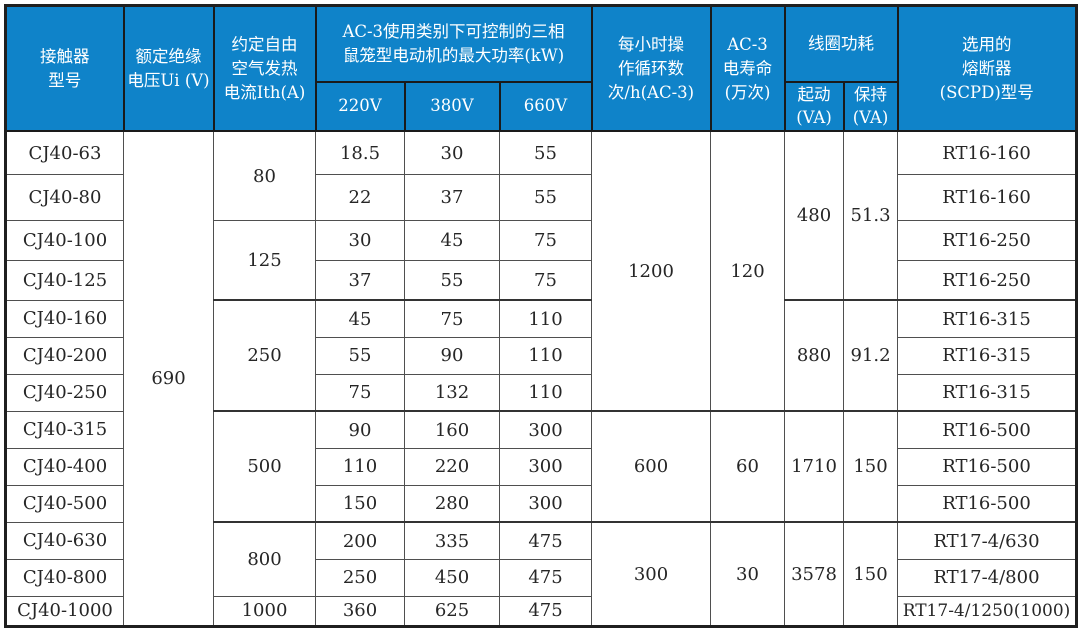  I want to click on header-220v: 220V, so click(360, 106).